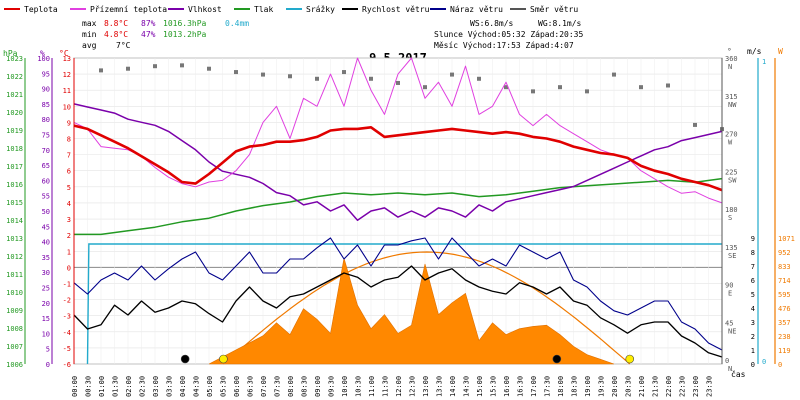 Image resolution: width=800 pixels, height=400 pixels. Describe the element at coordinates (14, 329) in the screenshot. I see `tick-hpa-1008: 1008` at that location.